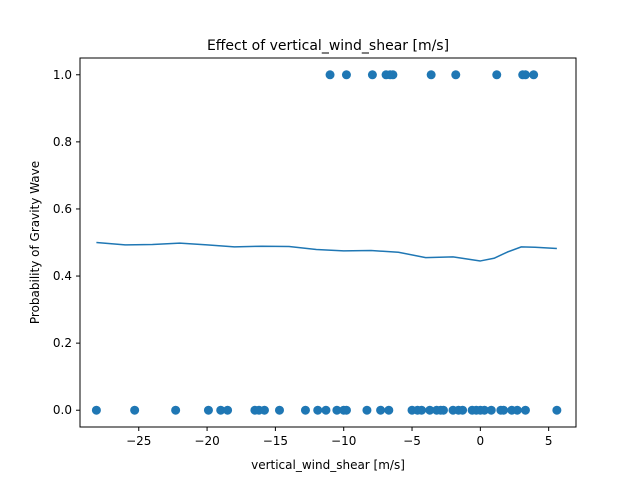 The height and width of the screenshot is (480, 640). What do you see at coordinates (328, 465) in the screenshot?
I see `x-axis-label: vertical_wind_shear [m/s]` at bounding box center [328, 465].